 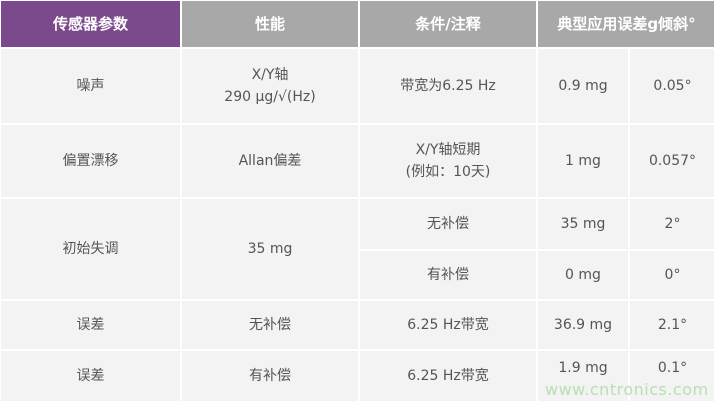 I want to click on header-error: 典型应用误差g倾斜°, so click(x=625, y=24).